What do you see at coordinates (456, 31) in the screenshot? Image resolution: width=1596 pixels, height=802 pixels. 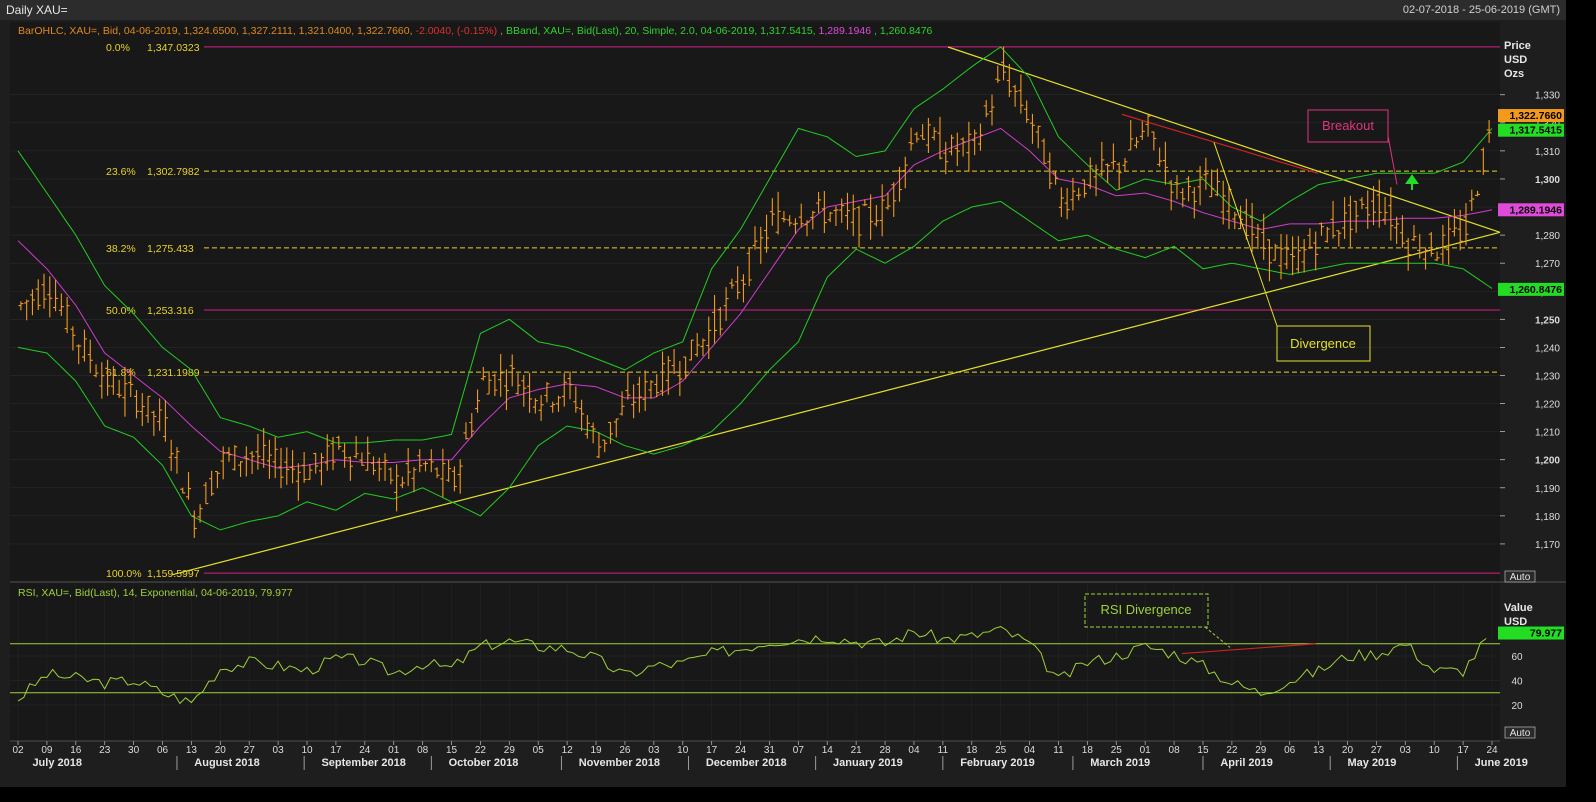 I see `ohlc-change: -2.0040, (-0.15%)` at bounding box center [456, 31].